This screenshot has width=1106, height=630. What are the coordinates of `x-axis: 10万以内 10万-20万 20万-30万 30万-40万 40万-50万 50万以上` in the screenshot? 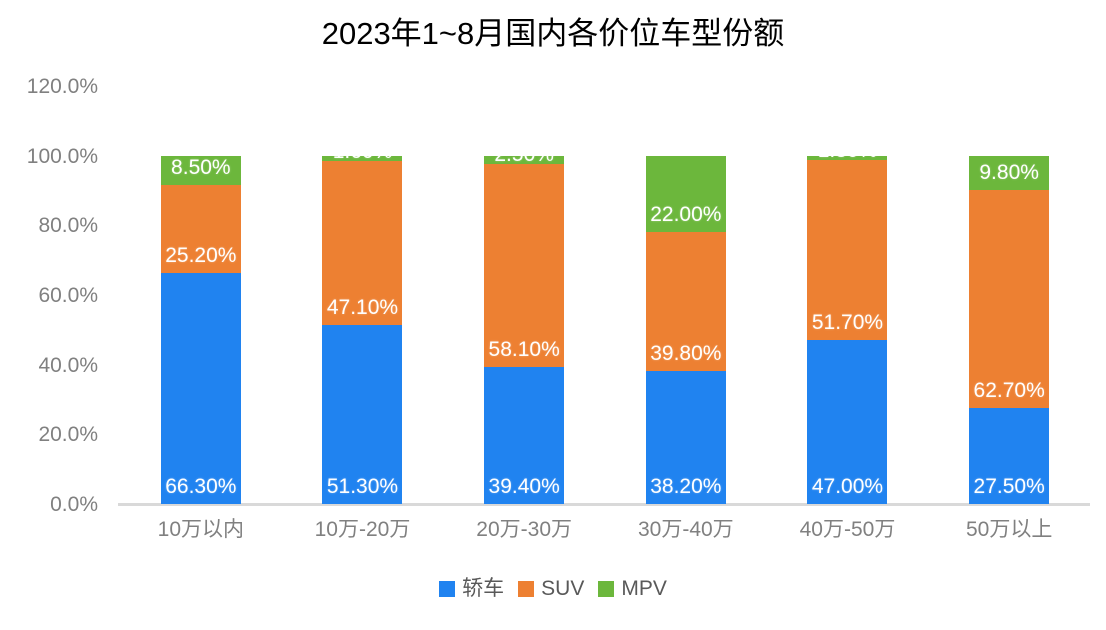 It's located at (605, 533).